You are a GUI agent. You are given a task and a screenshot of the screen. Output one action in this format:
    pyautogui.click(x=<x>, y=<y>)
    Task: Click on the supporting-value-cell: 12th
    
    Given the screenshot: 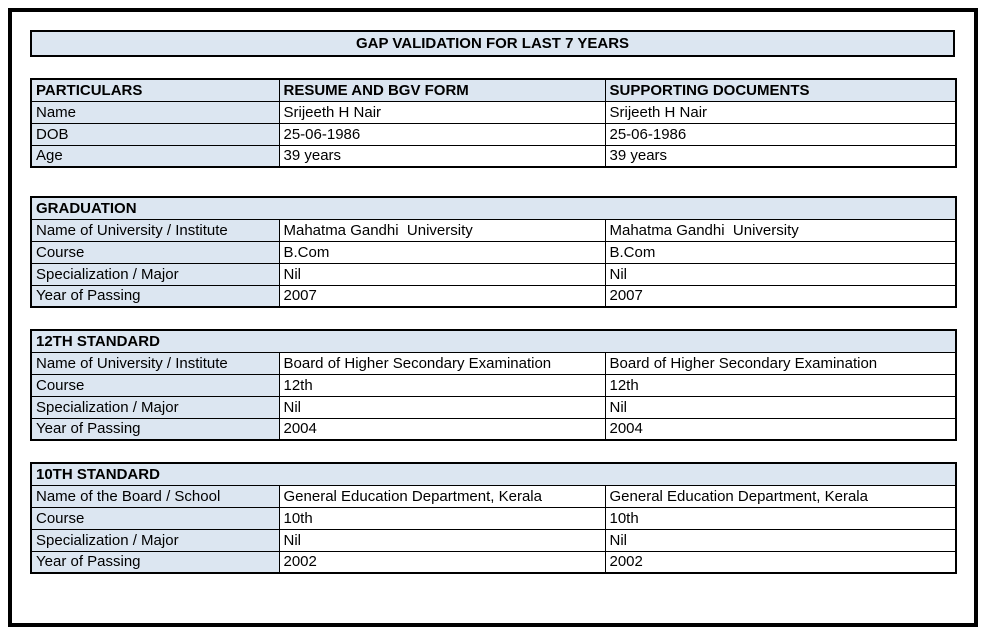 What is the action you would take?
    pyautogui.click(x=780, y=385)
    